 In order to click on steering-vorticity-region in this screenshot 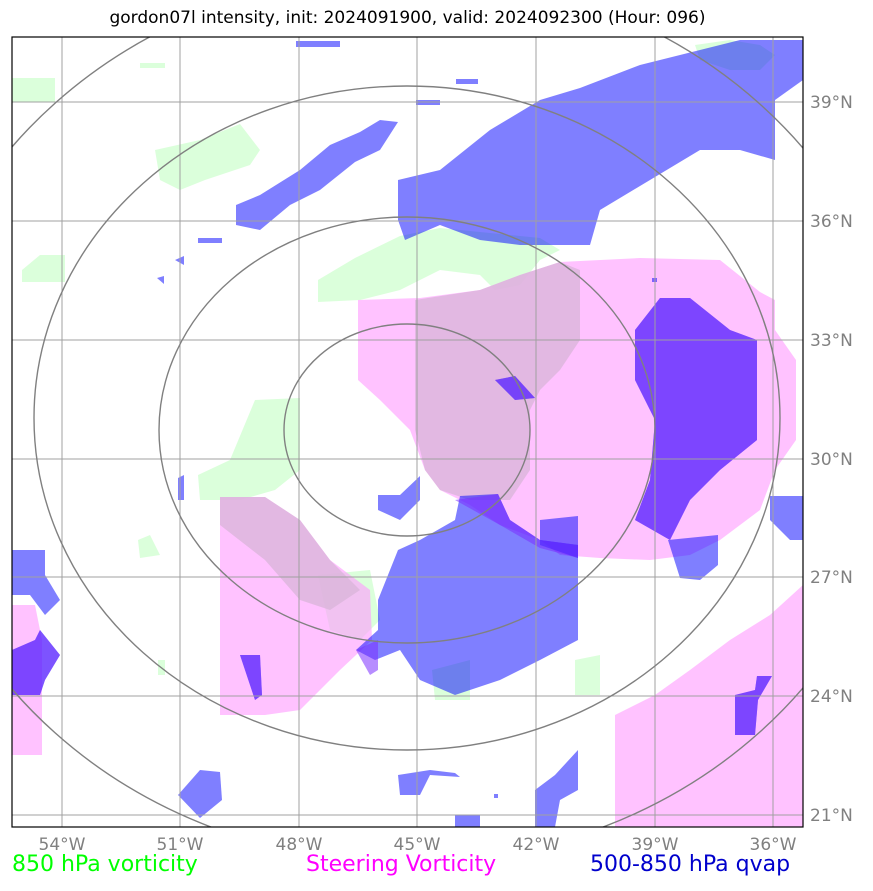, I will do `click(709, 706)`.